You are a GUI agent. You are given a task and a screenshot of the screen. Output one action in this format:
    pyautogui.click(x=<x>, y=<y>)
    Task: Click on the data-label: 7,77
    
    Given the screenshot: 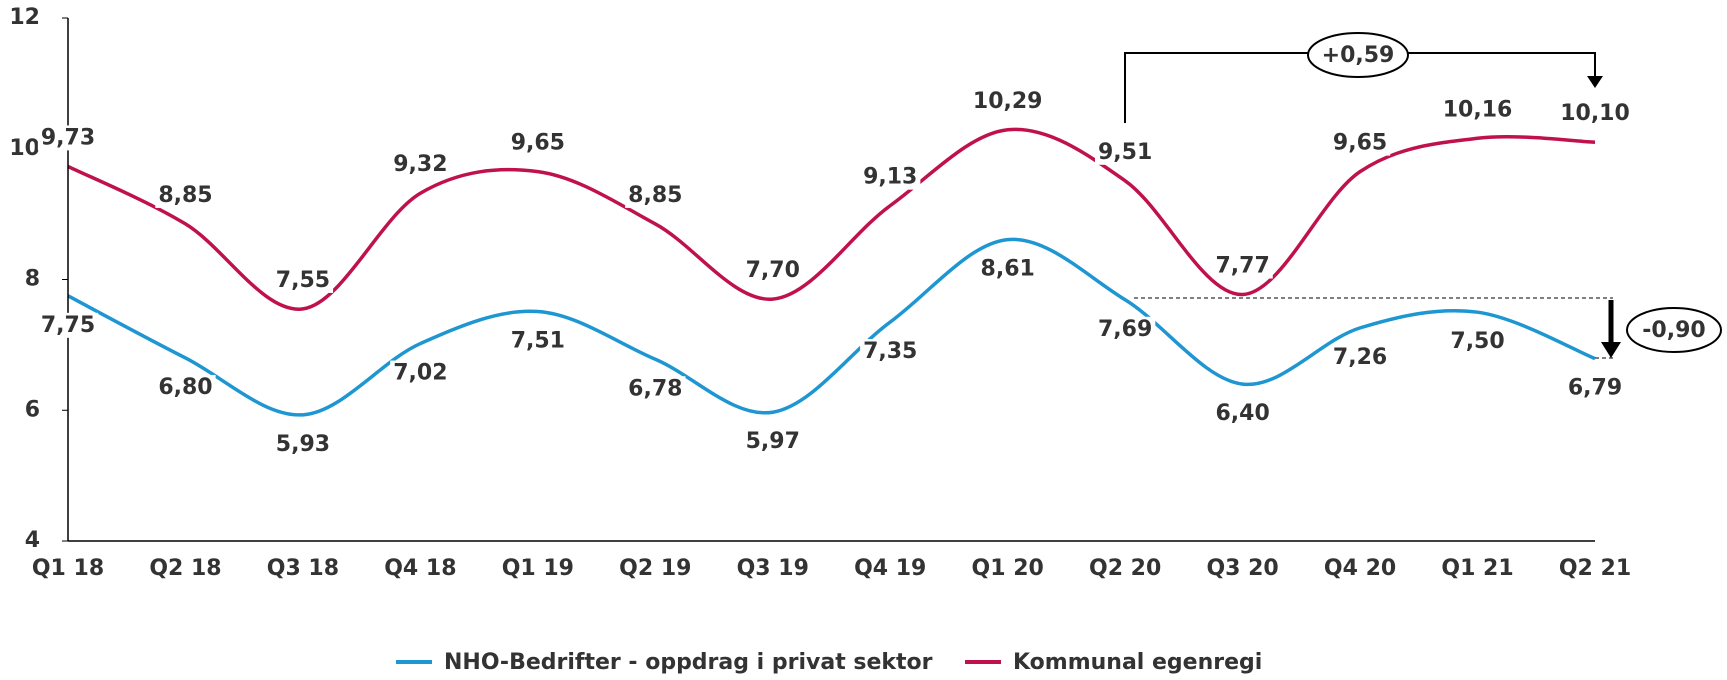 What is the action you would take?
    pyautogui.click(x=1242, y=266)
    